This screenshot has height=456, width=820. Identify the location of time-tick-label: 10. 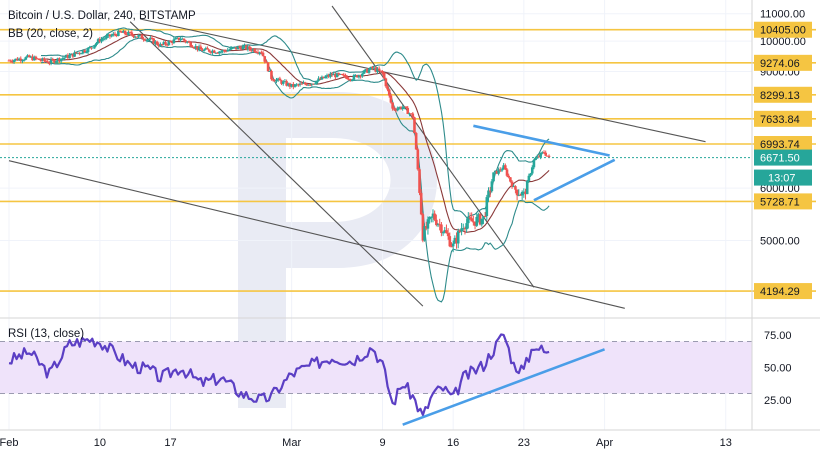
(100, 443).